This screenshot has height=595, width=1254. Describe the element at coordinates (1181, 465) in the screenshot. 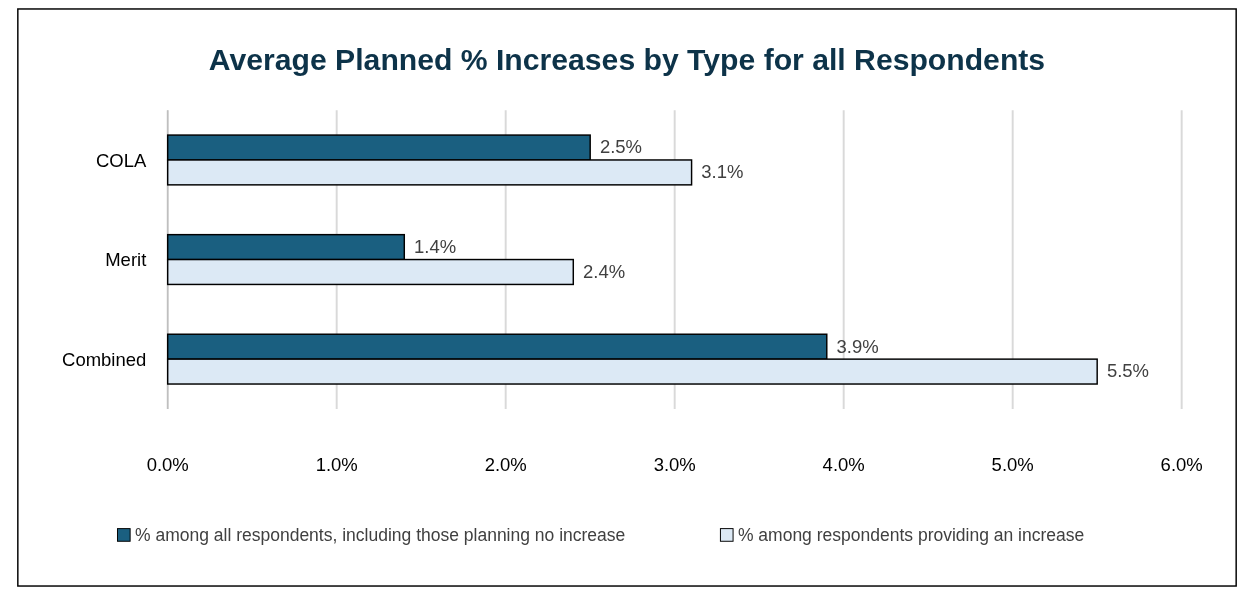

I see `x-tick-label: 6.0%` at that location.